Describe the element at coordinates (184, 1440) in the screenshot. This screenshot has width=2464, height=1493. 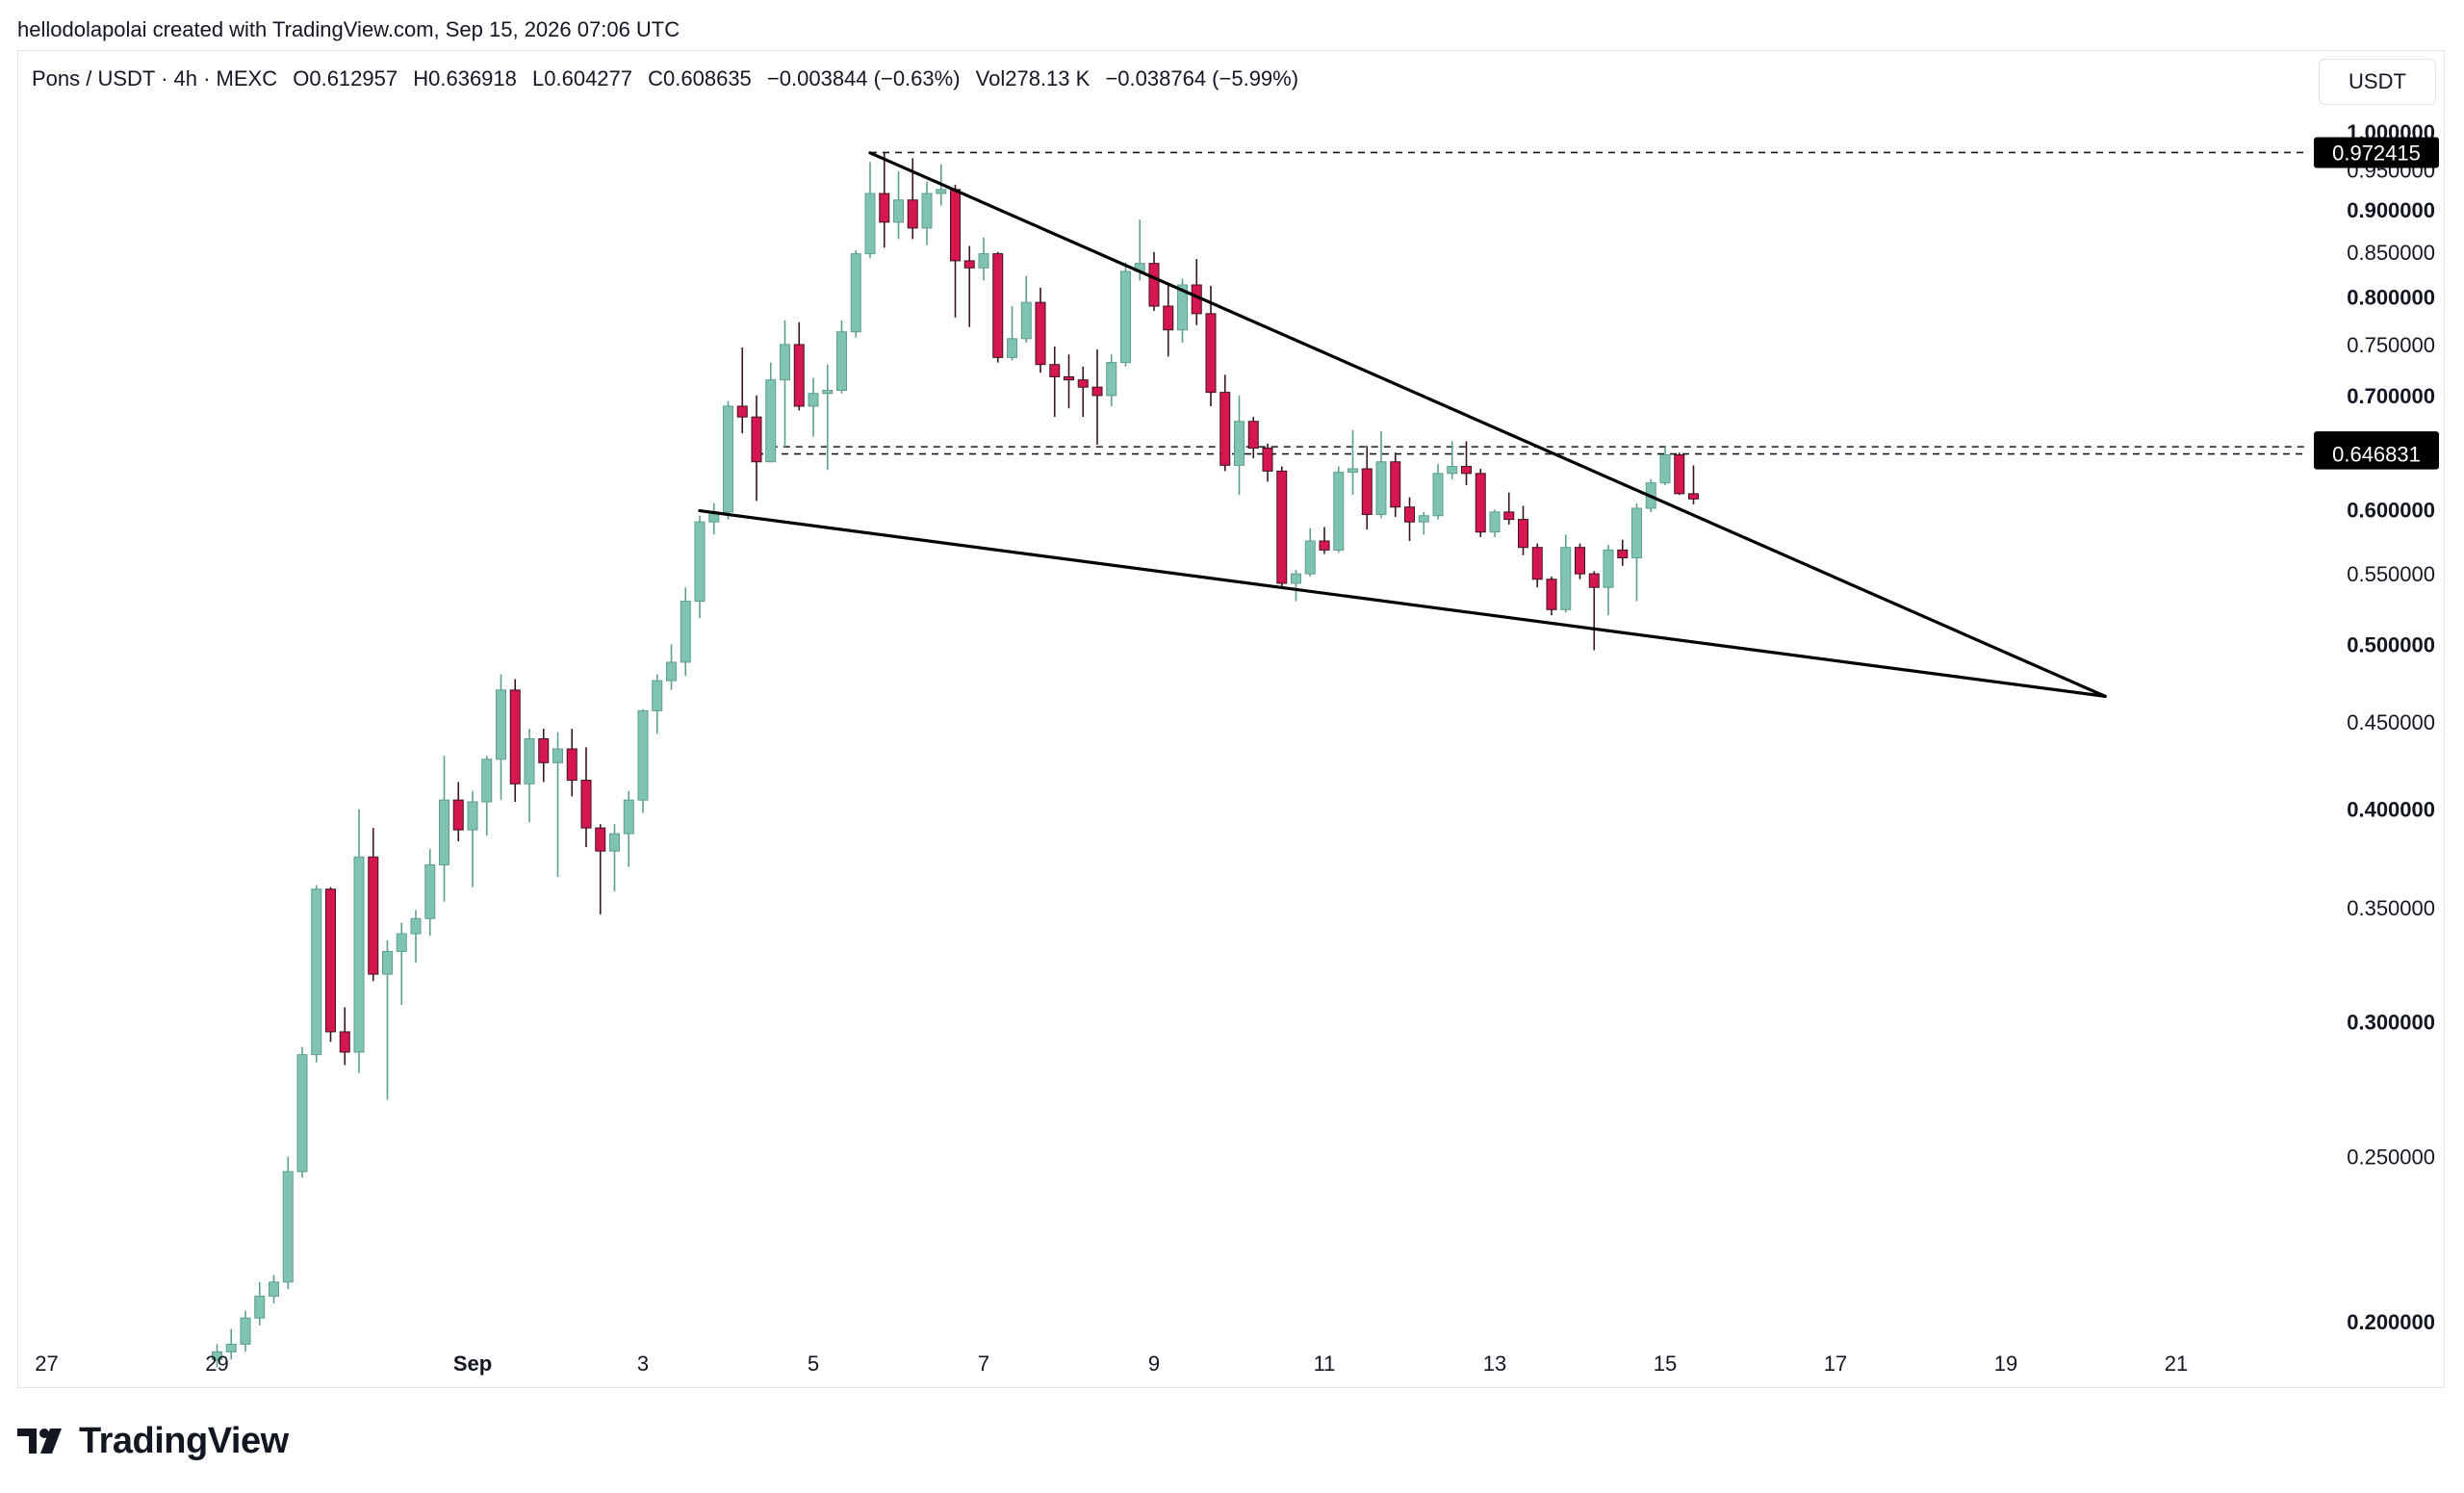
I see `tradingview-wordmark: TradingView` at that location.